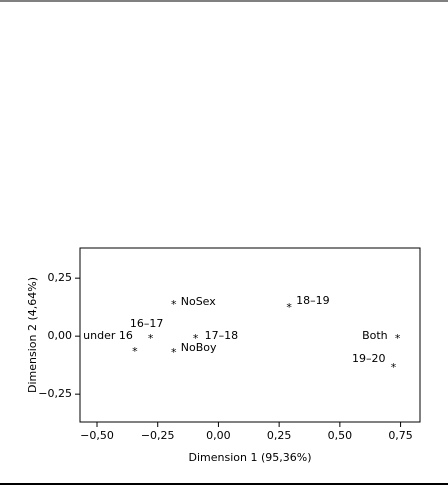 This screenshot has height=495, width=448. What do you see at coordinates (222, 335) in the screenshot?
I see `point-label: 17–18` at bounding box center [222, 335].